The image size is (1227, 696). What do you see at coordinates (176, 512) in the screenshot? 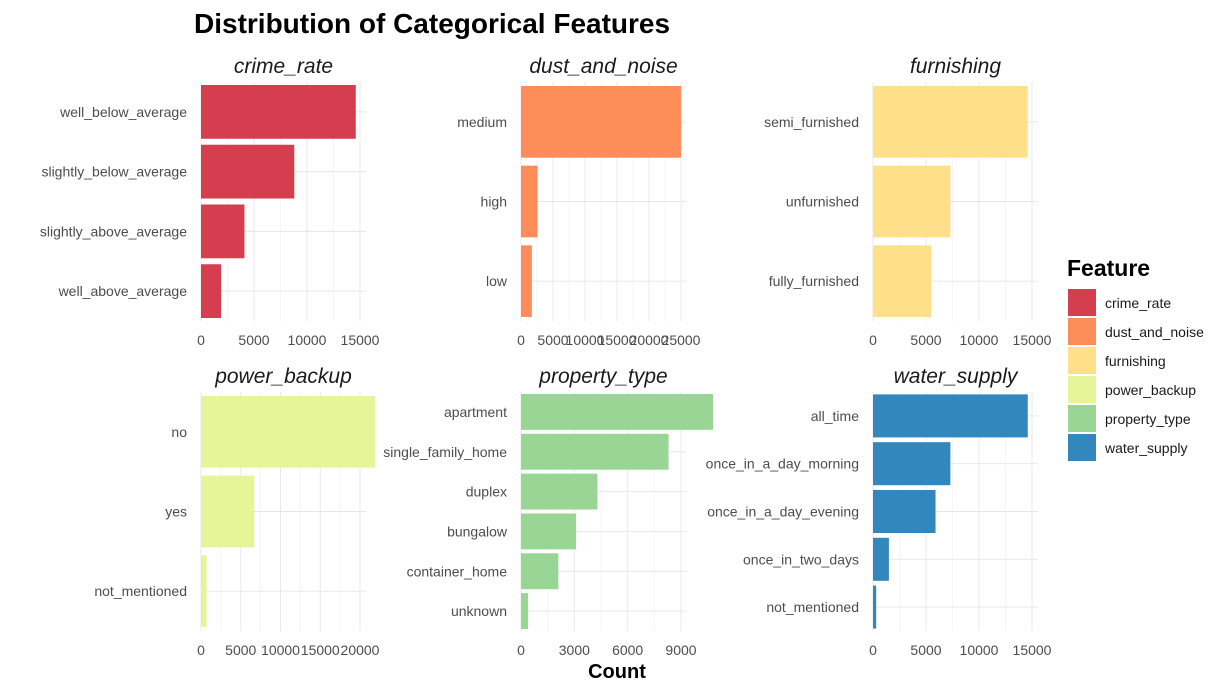
I see `category-label: yes` at bounding box center [176, 512].